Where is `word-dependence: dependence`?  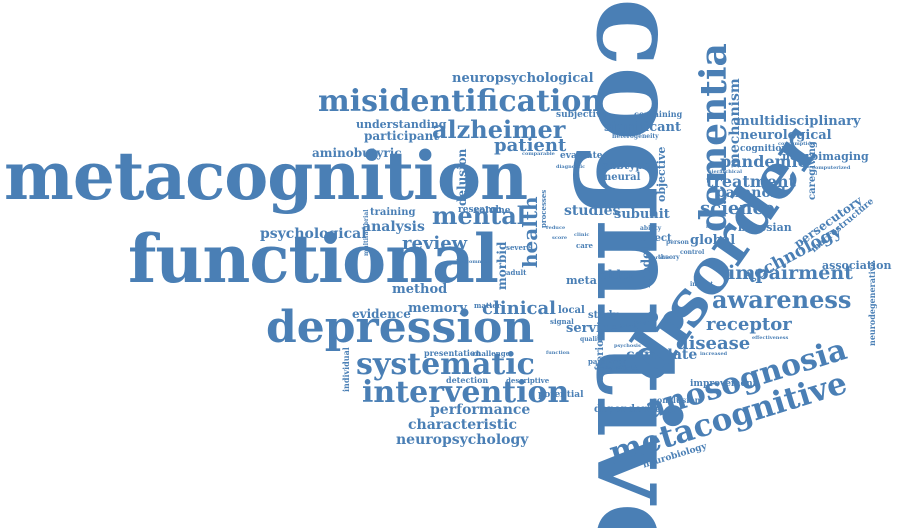
word-dependence: dependence is located at coordinates (628, 409).